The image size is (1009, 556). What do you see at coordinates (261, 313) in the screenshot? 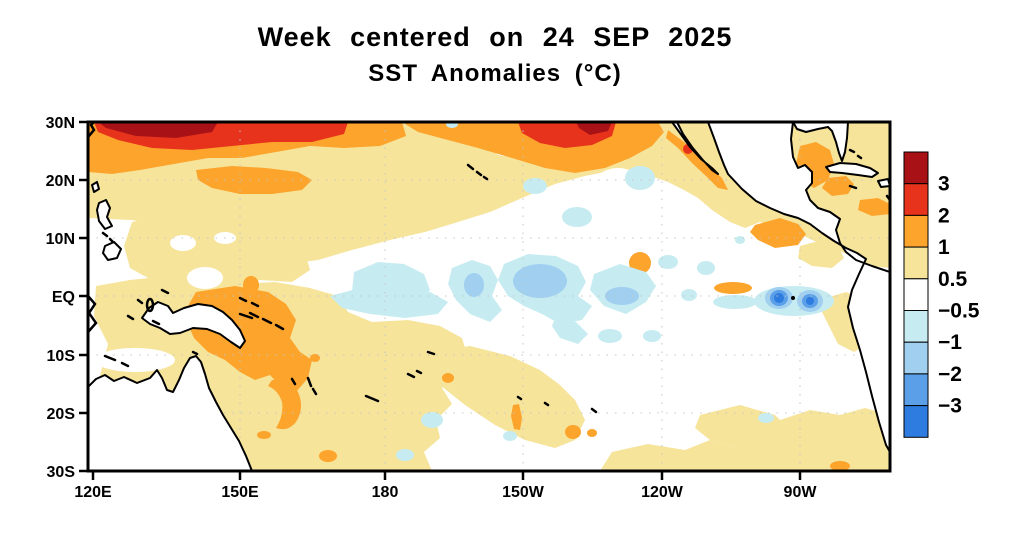
I see `bismarck-solomon-dashes` at bounding box center [261, 313].